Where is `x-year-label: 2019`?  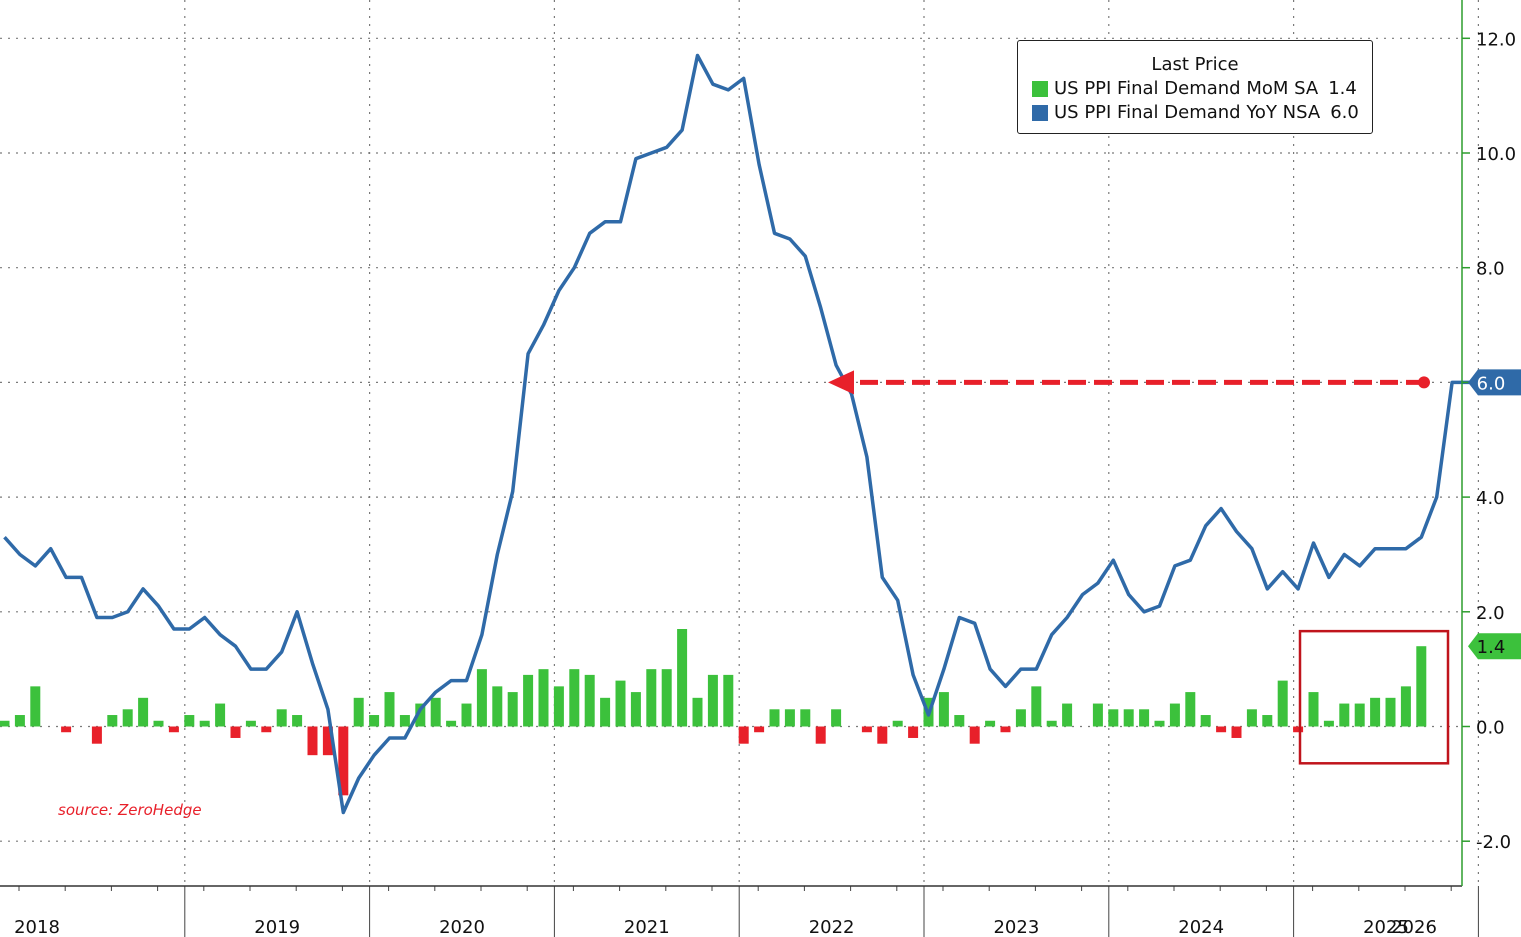 x-year-label: 2019 is located at coordinates (277, 927).